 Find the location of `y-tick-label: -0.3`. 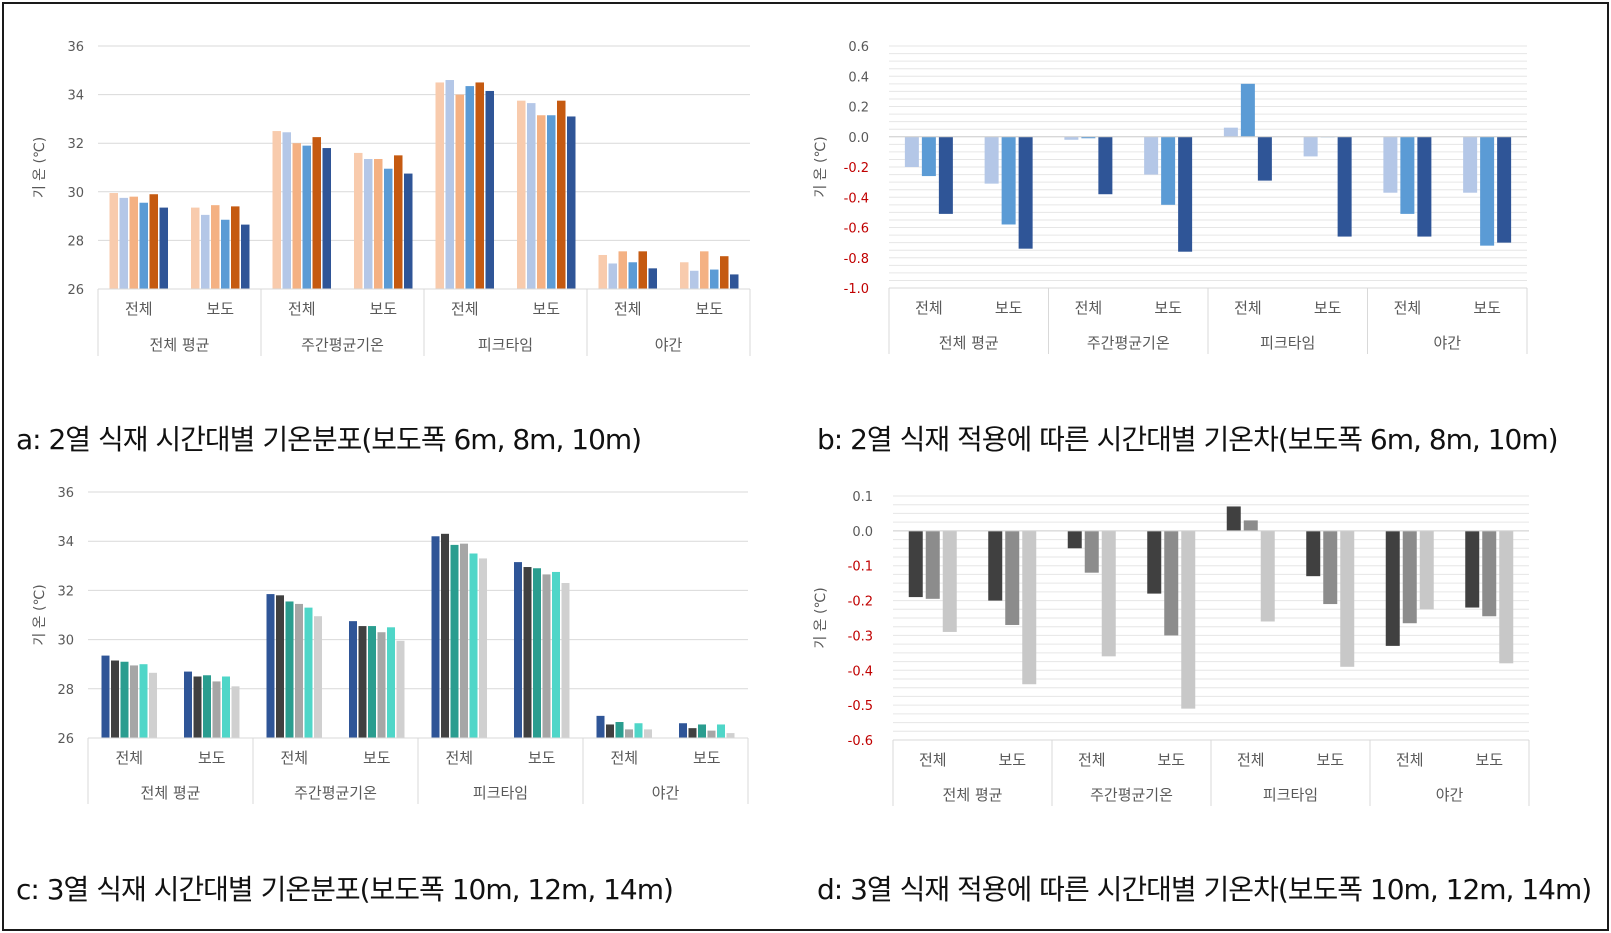

y-tick-label: -0.3 is located at coordinates (860, 636).